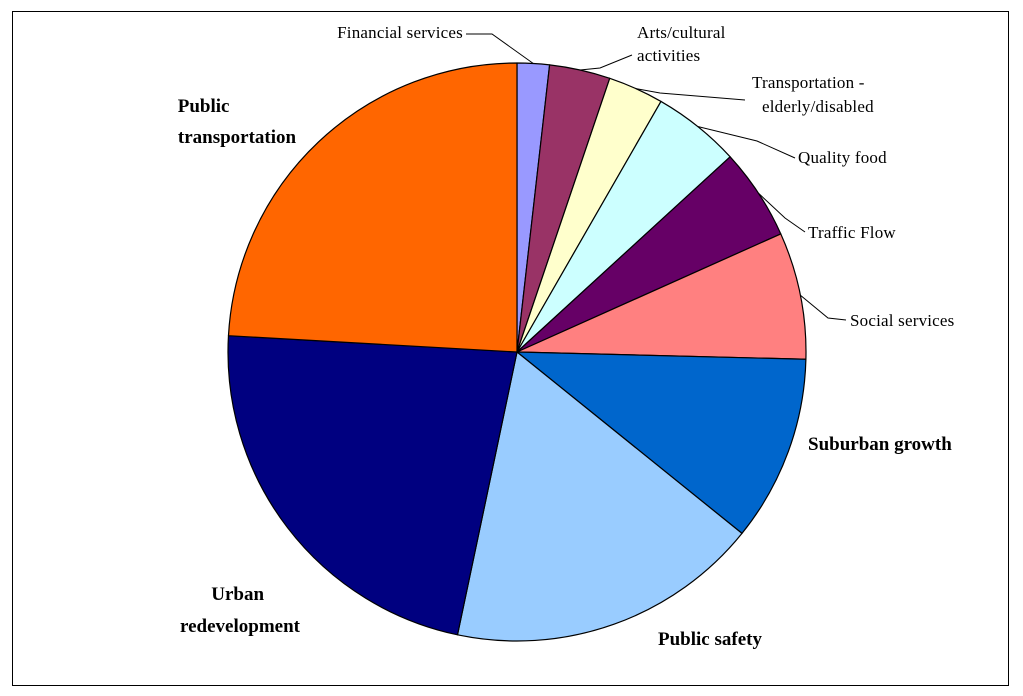 This screenshot has width=1023, height=696. I want to click on pie-slice-social-services, so click(661, 296).